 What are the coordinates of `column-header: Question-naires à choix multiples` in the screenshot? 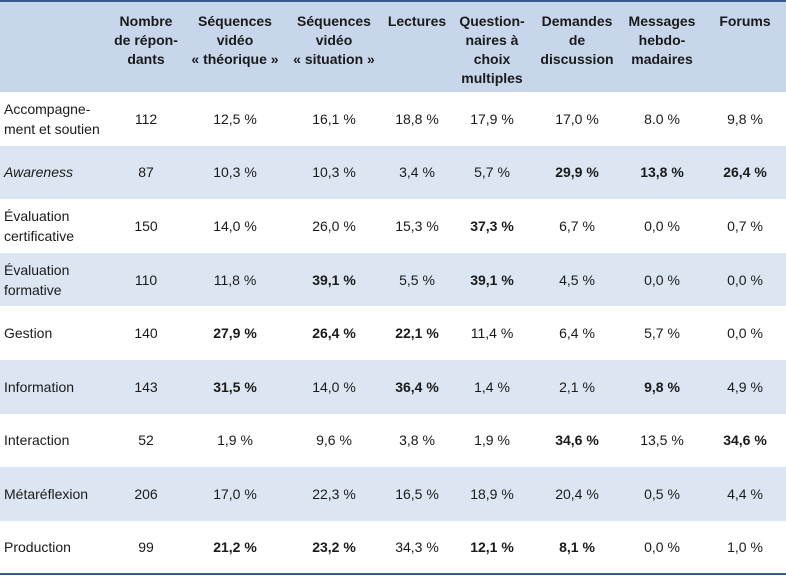 It's located at (492, 46).